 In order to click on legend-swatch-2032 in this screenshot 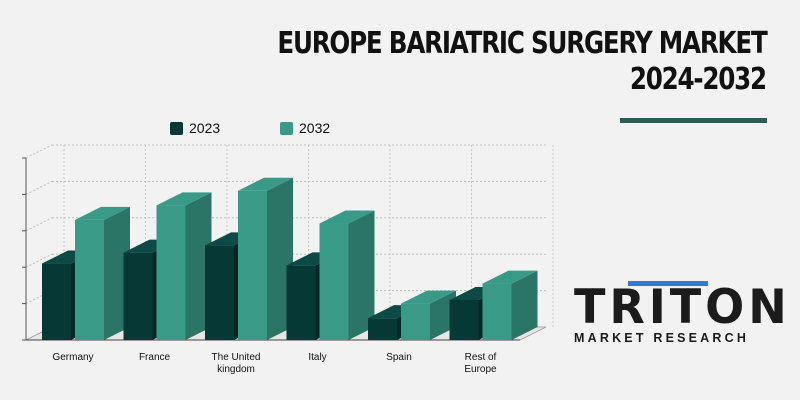, I will do `click(286, 128)`.